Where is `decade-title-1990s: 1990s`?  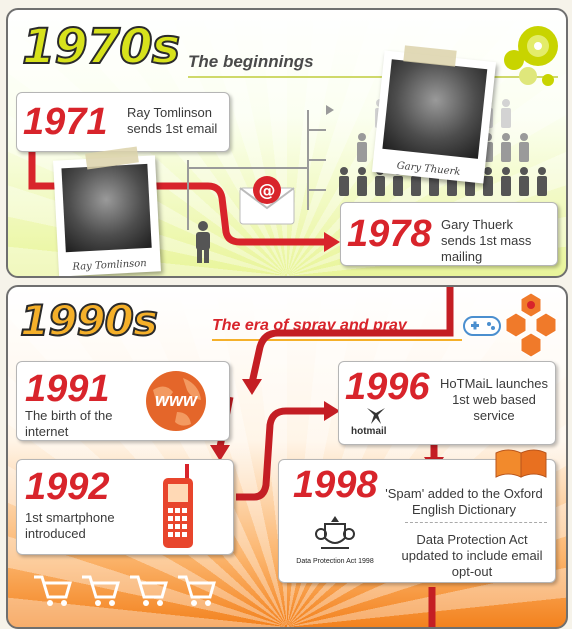 decade-title-1990s: 1990s is located at coordinates (89, 320).